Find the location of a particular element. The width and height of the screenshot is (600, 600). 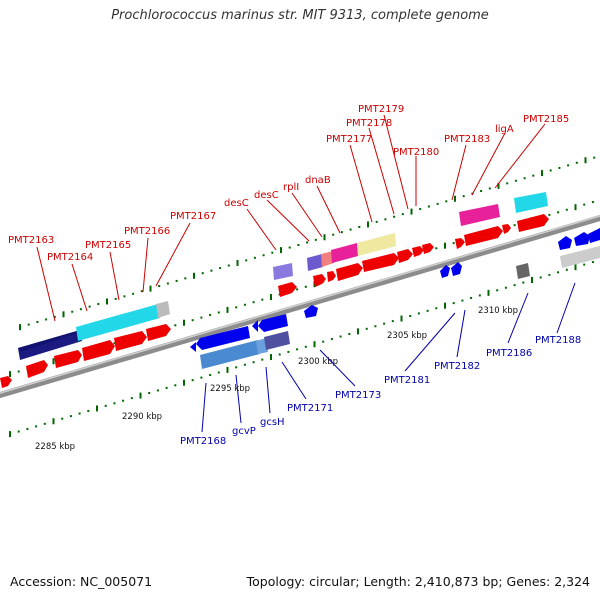

label-dnaB: dnaB is located at coordinates (318, 180).